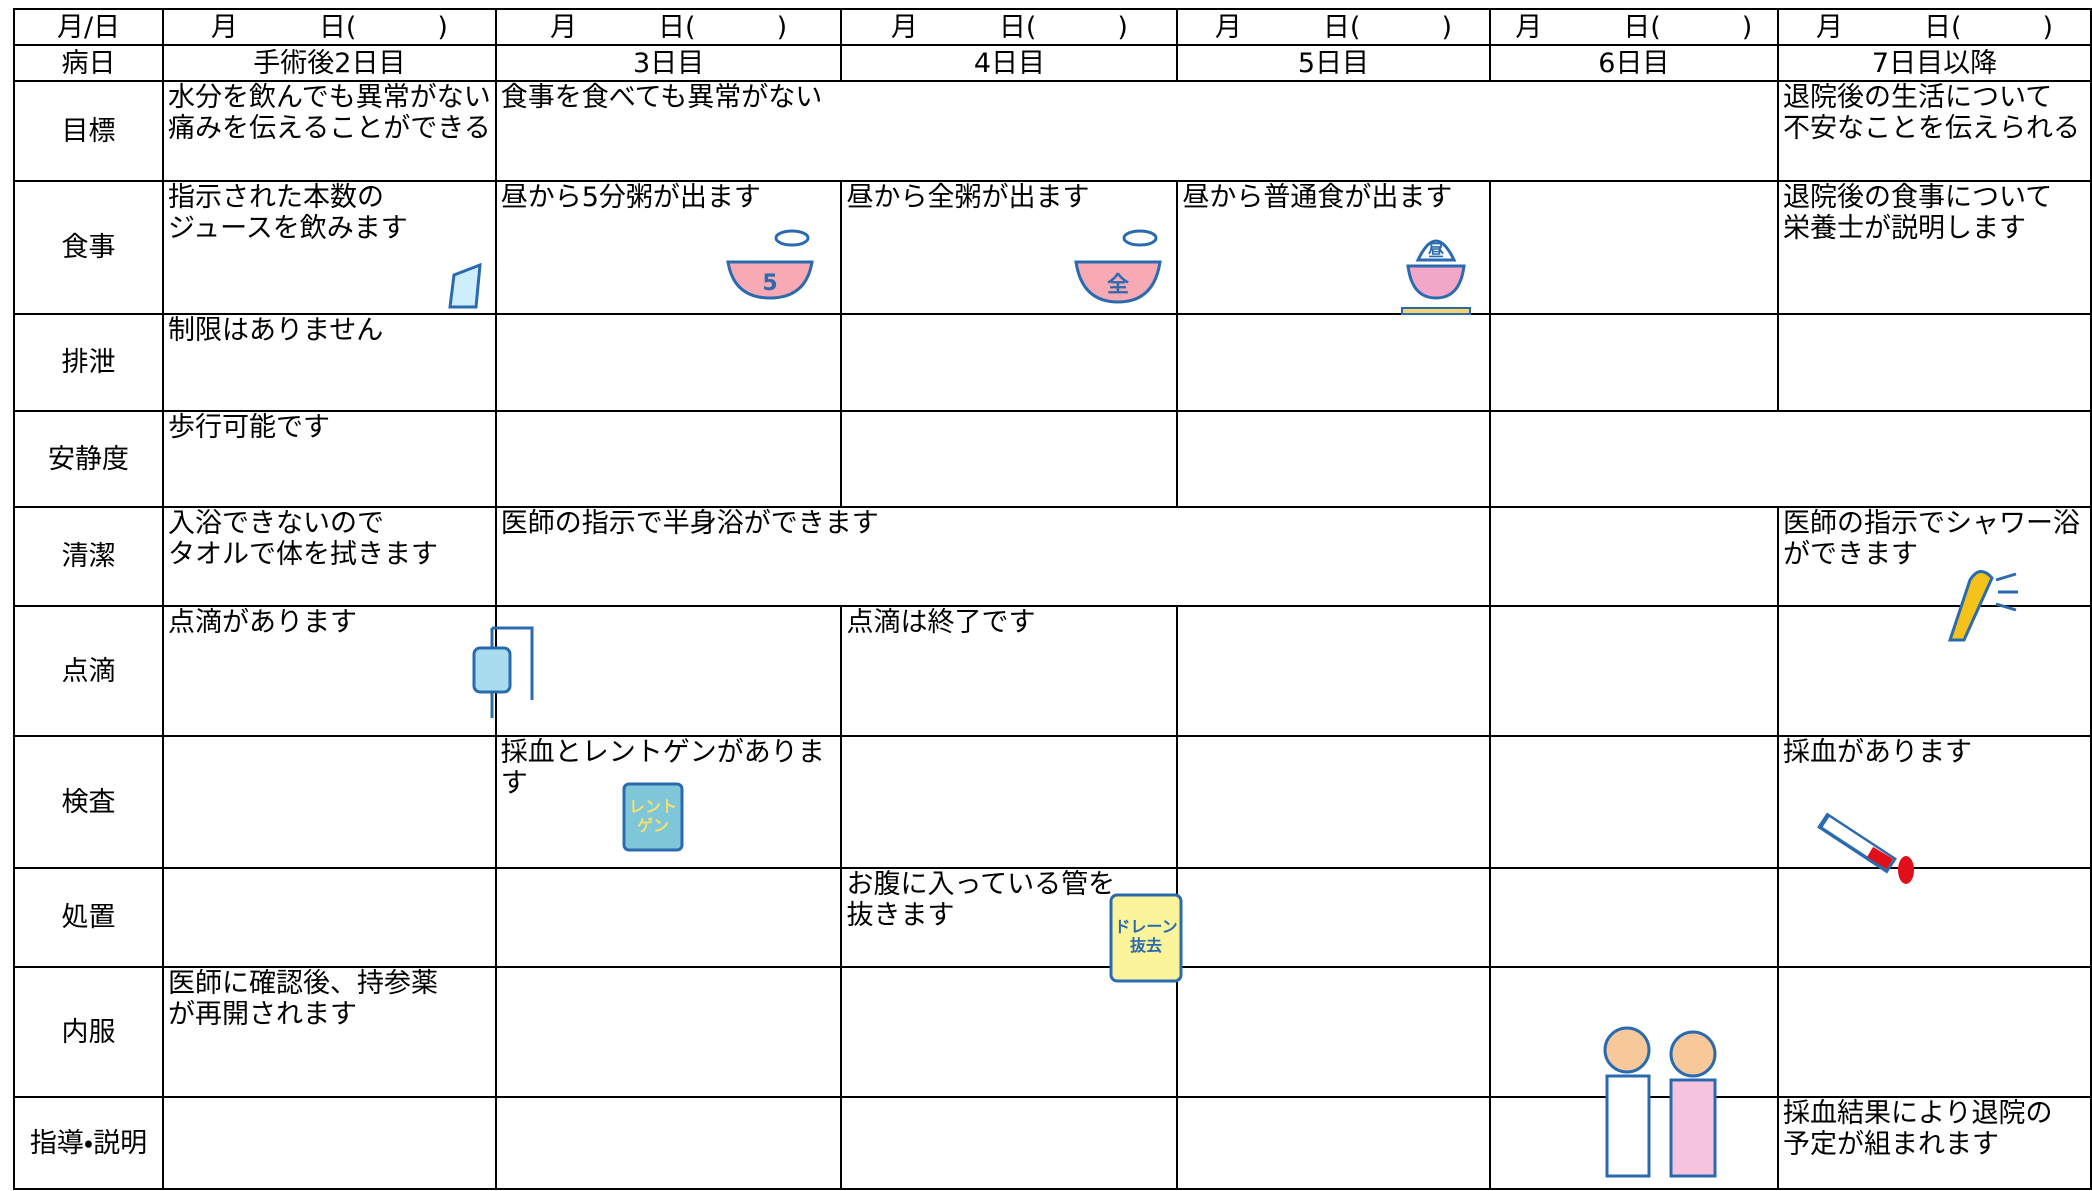 This screenshot has width=2092, height=1191. What do you see at coordinates (1934, 131) in the screenshot?
I see `cell: 退院後の生活について 不安なことを伝えられる` at bounding box center [1934, 131].